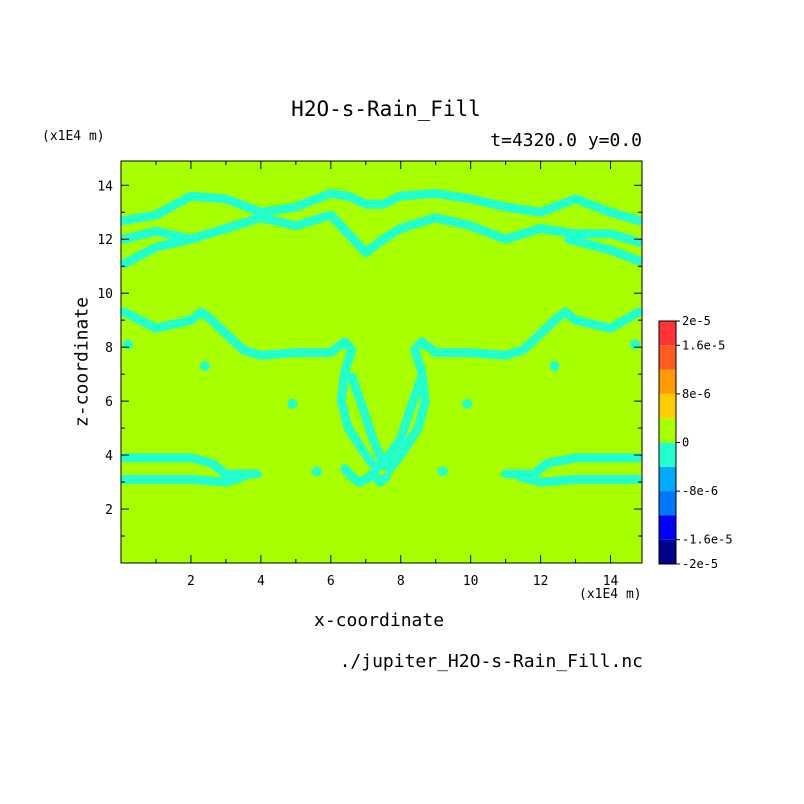 Image resolution: width=804 pixels, height=804 pixels. Describe the element at coordinates (105, 240) in the screenshot. I see `y-tick-label: 12` at that location.